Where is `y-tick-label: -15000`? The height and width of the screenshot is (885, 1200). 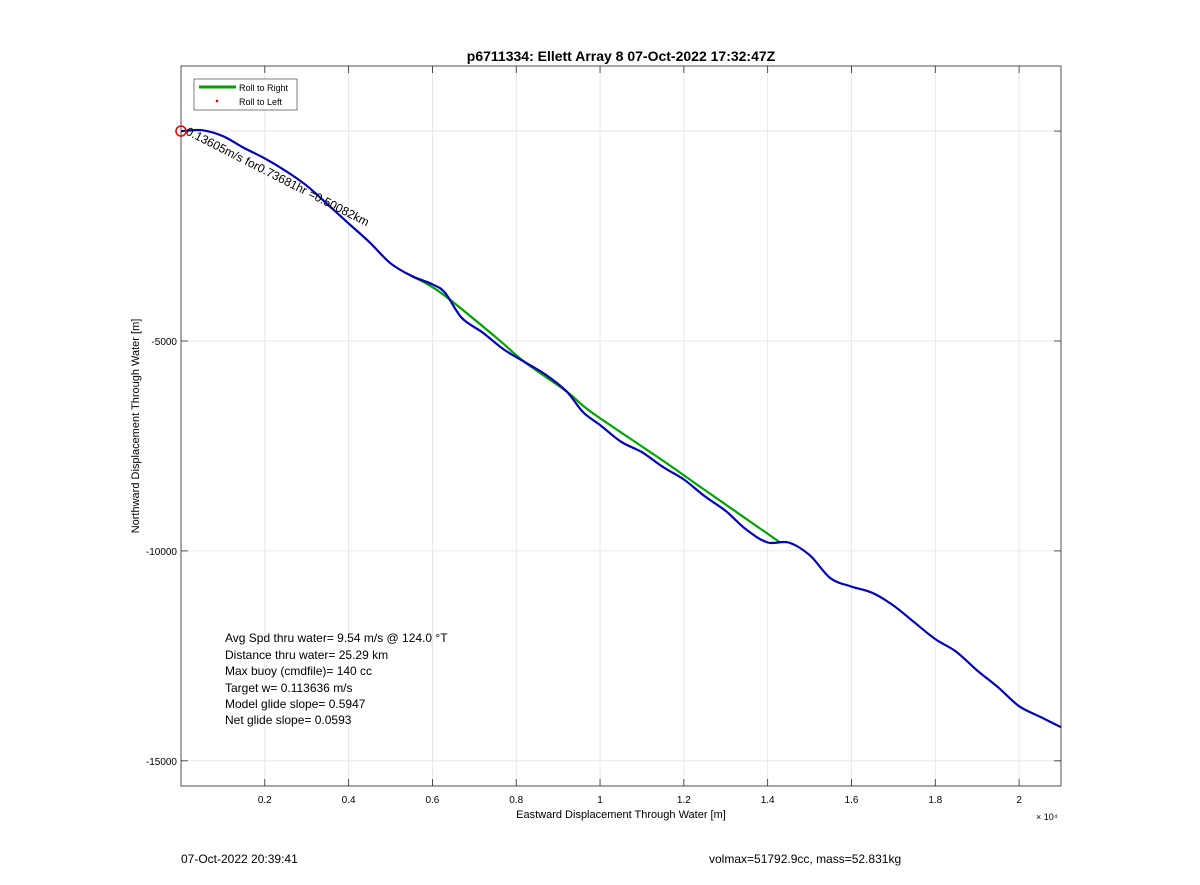 y-tick-label: -15000 is located at coordinates (162, 762).